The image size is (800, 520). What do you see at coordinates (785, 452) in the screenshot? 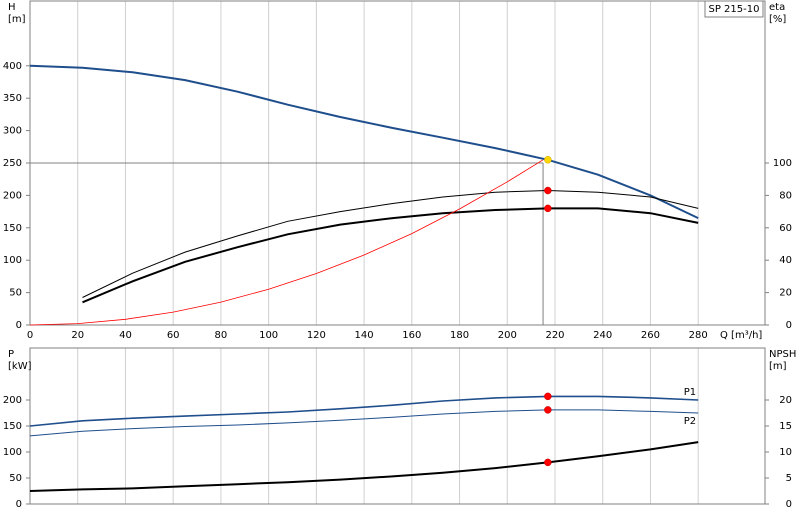
I see `y2-tick-label: 10` at bounding box center [785, 452].